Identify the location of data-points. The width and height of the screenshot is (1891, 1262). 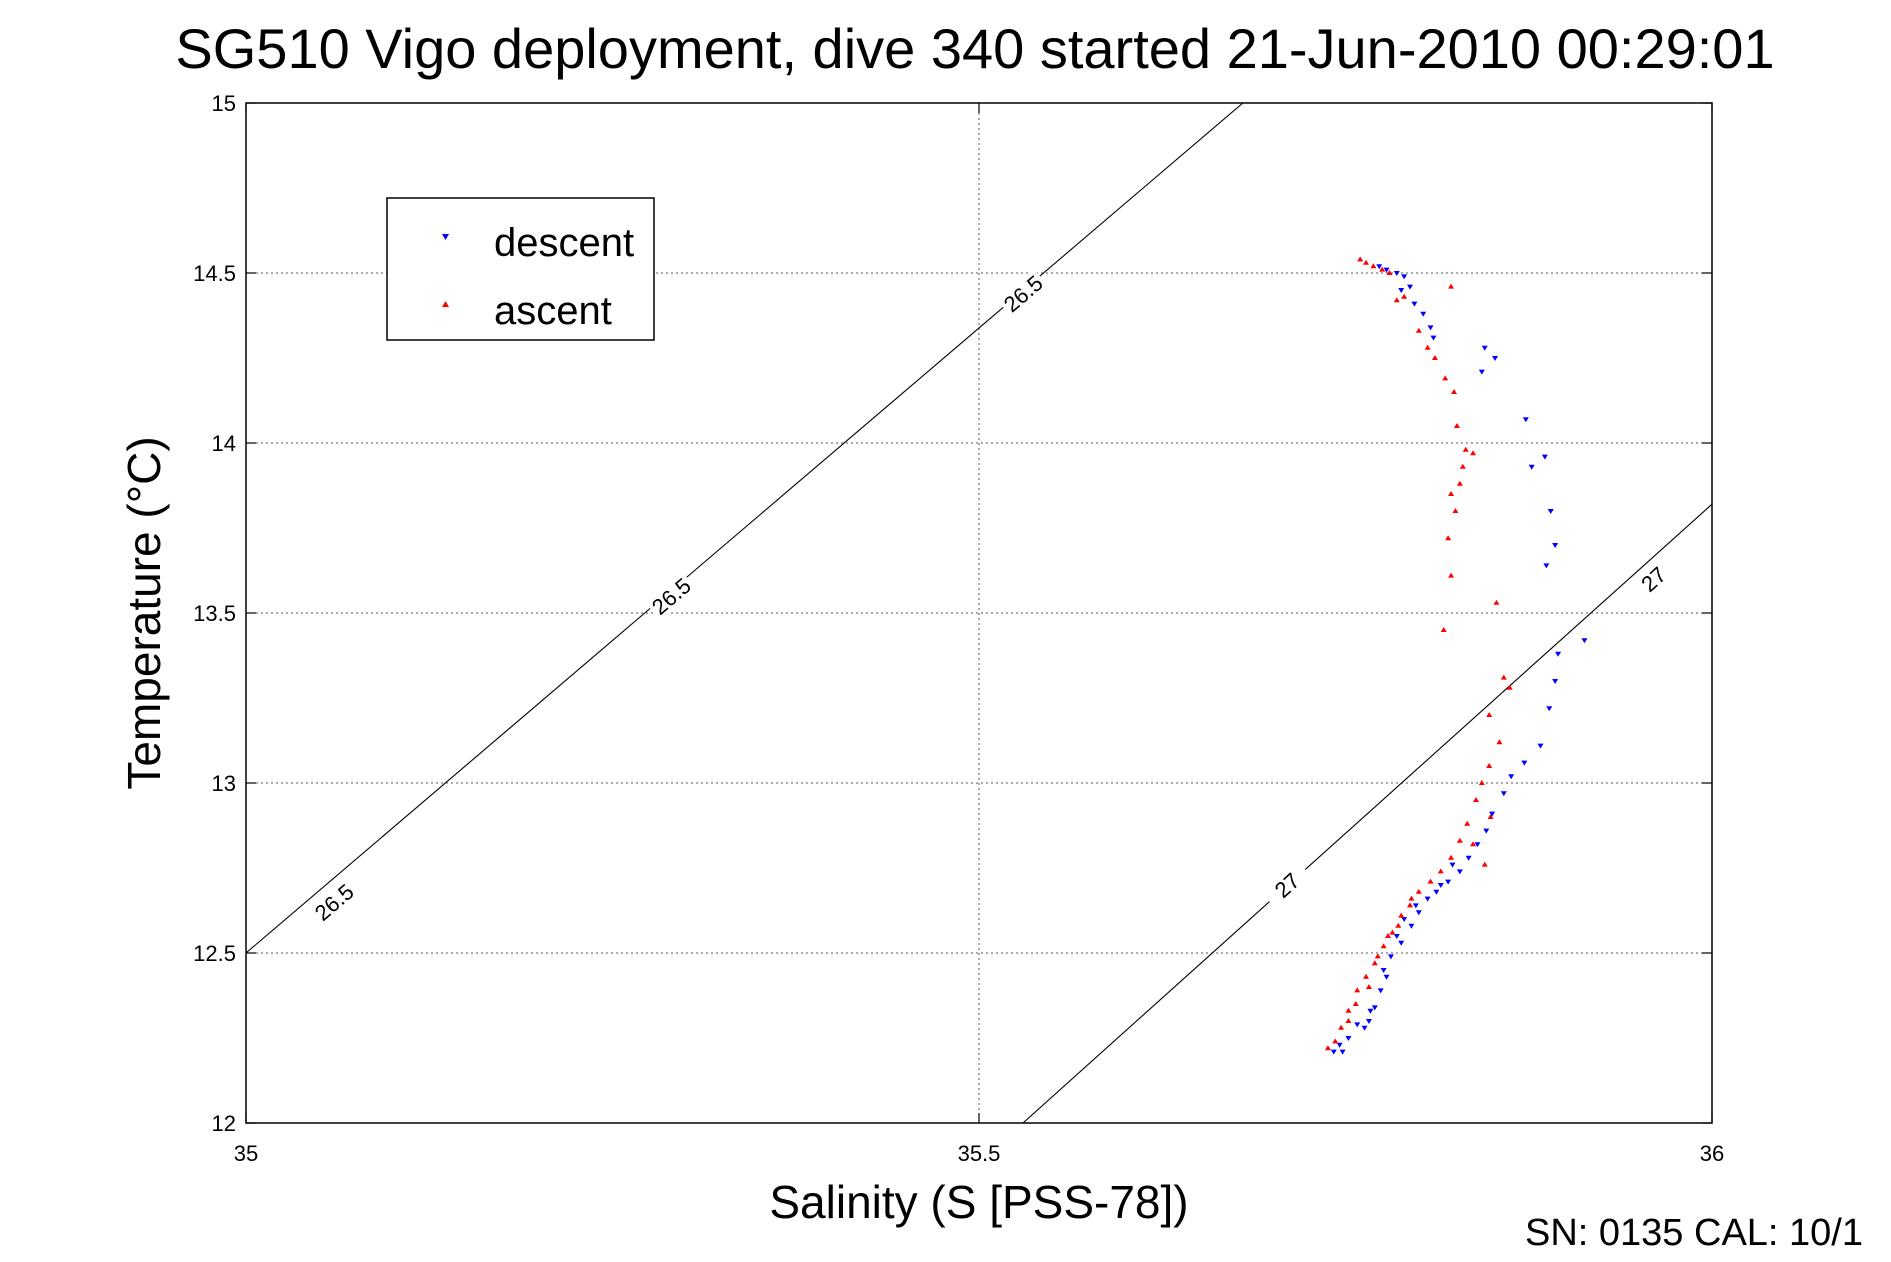
(1456, 655).